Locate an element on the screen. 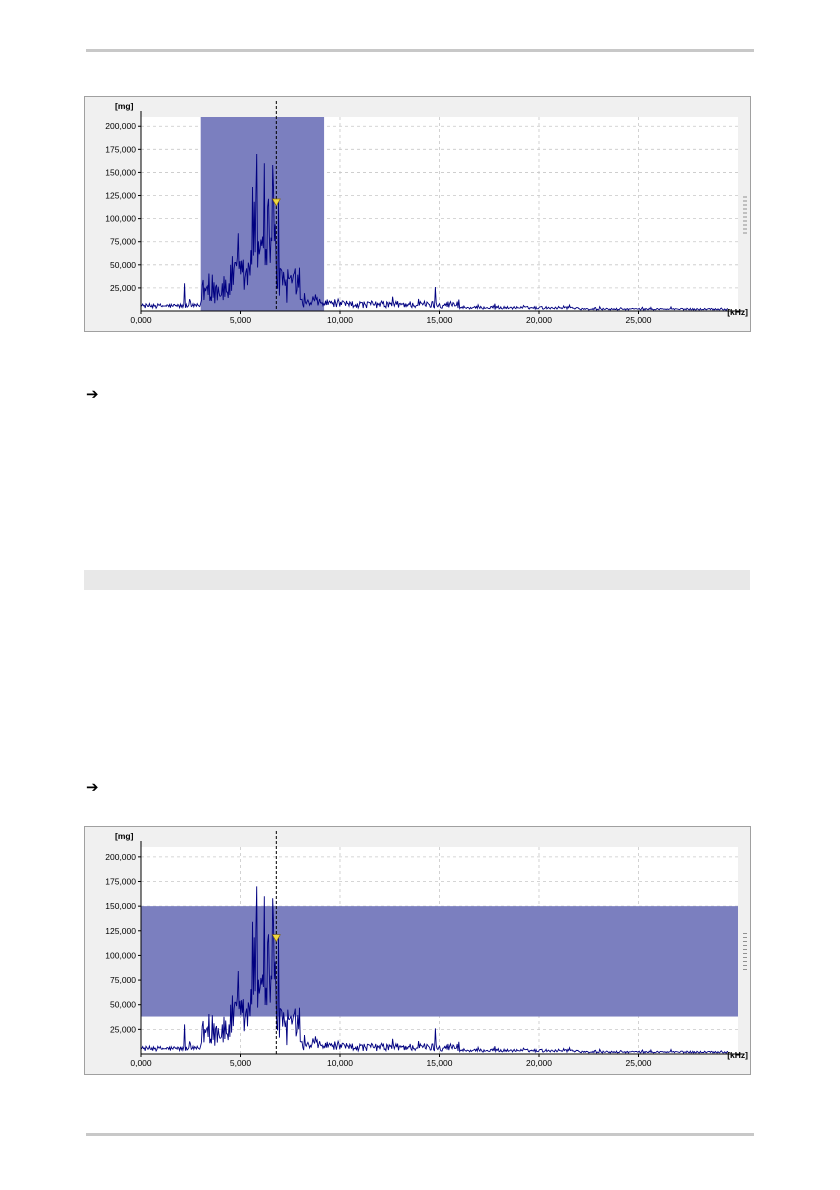 The width and height of the screenshot is (840, 1190). footer-rule is located at coordinates (420, 1134).